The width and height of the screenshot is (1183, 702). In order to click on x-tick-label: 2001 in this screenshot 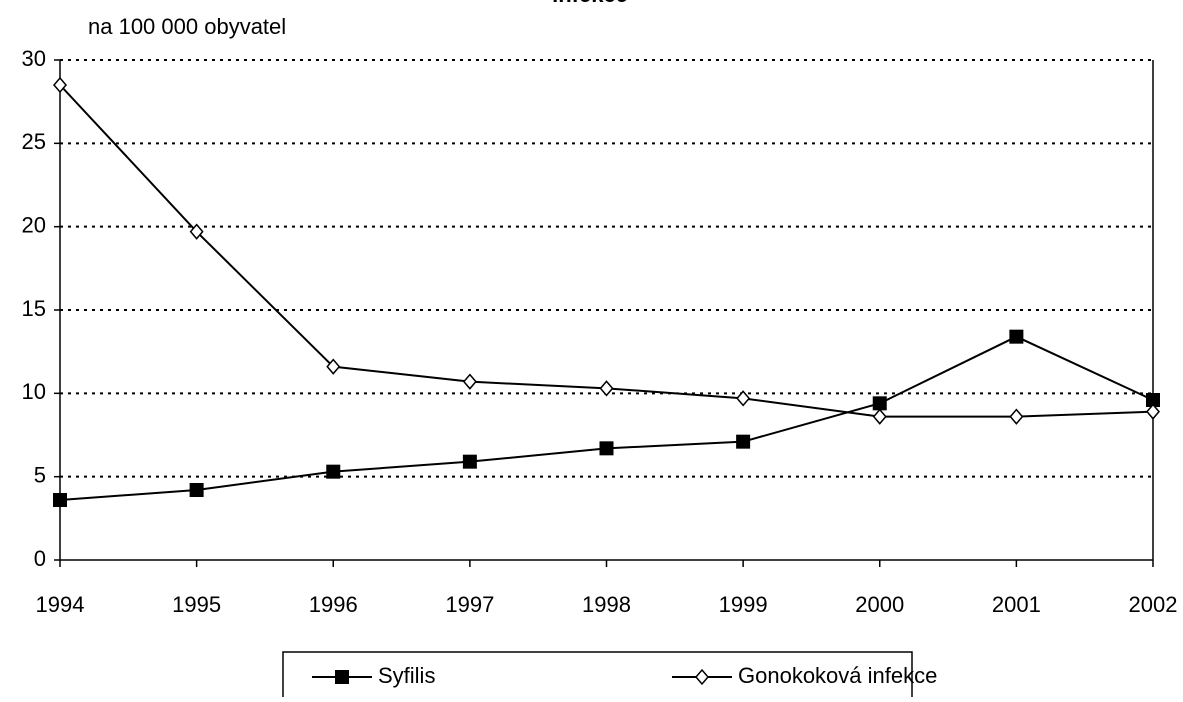, I will do `click(1016, 604)`.